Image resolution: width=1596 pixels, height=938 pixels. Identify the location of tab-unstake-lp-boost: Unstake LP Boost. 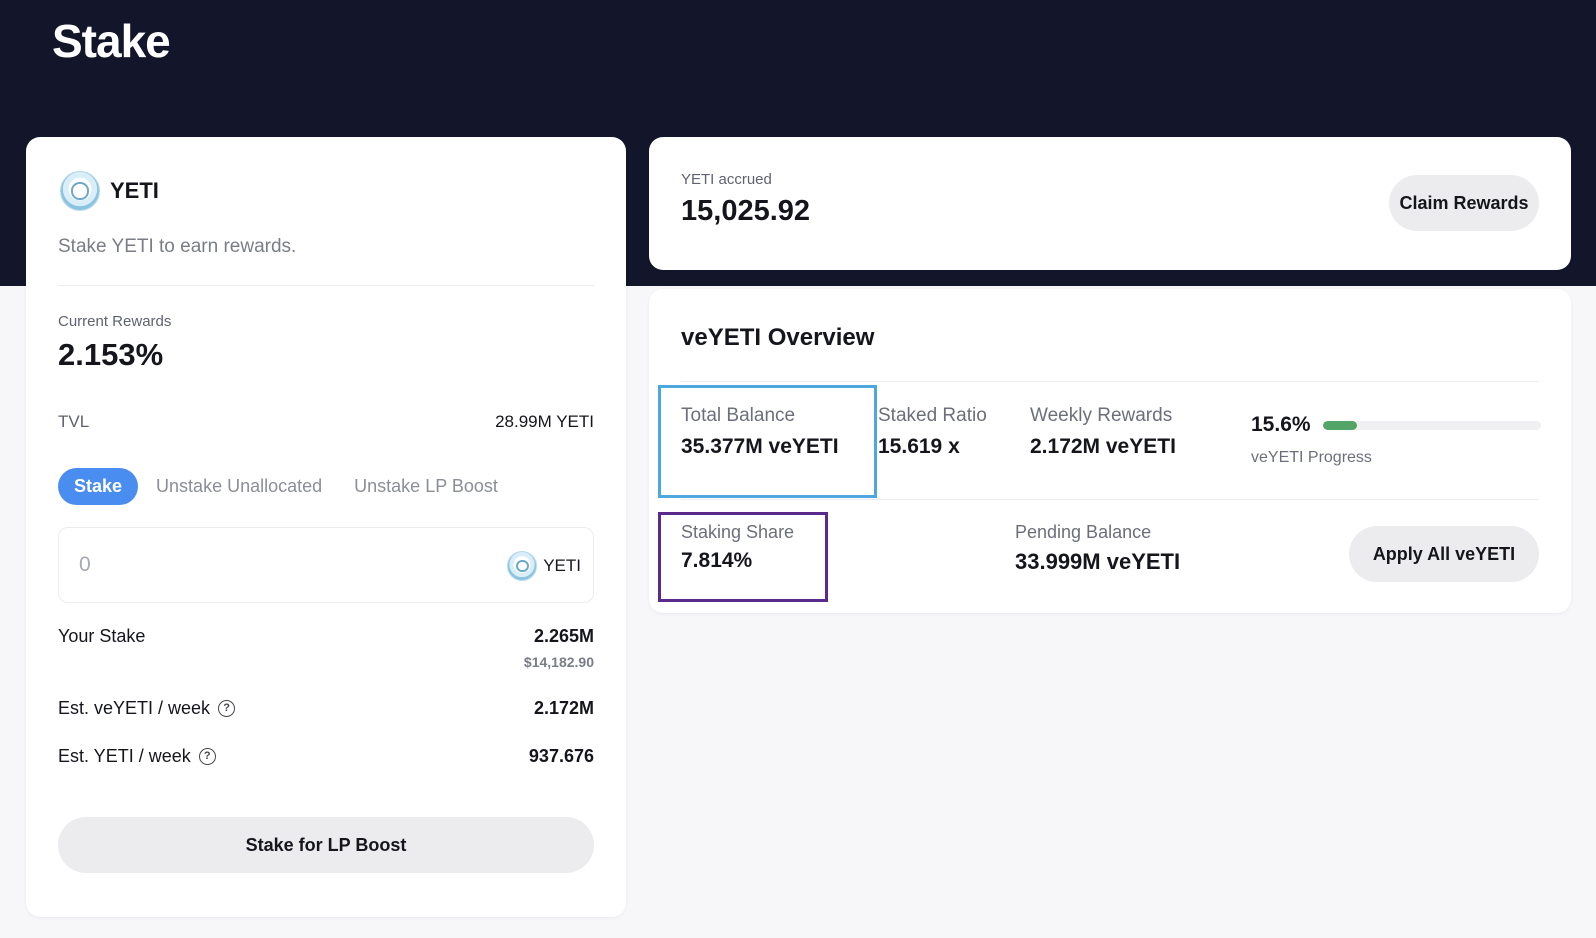
(426, 486).